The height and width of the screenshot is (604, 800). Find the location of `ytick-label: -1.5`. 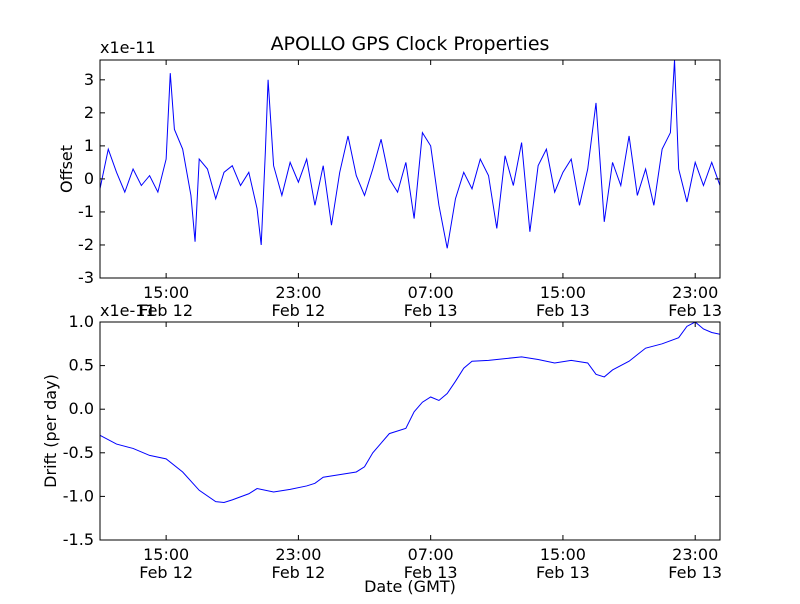

ytick-label: -1.5 is located at coordinates (78, 539).